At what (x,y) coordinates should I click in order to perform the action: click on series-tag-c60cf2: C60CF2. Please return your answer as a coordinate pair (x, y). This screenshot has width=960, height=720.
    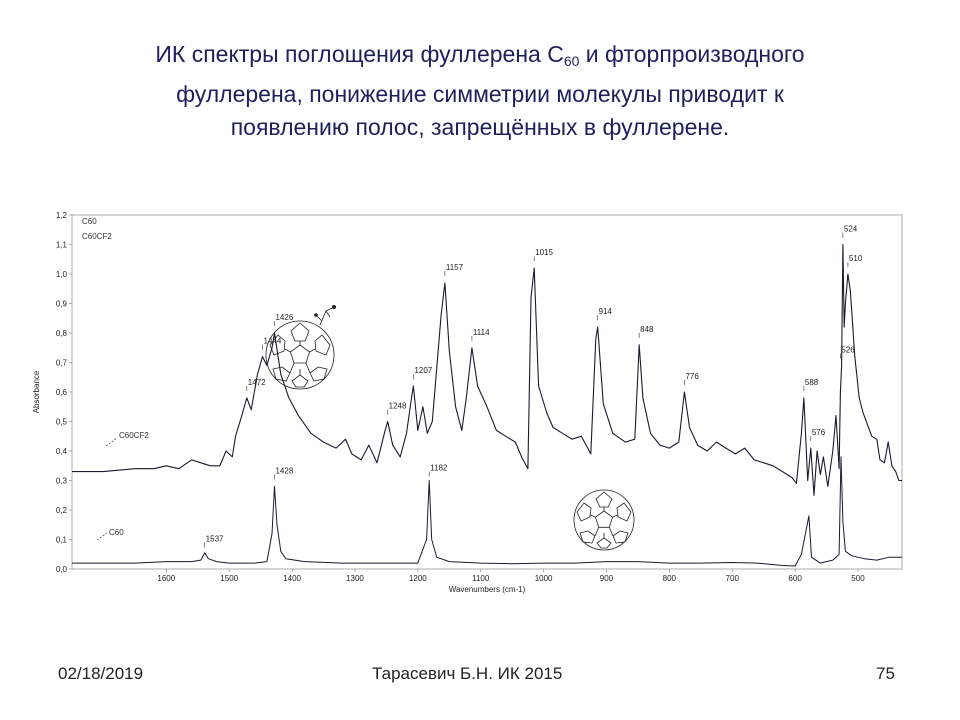
    Looking at the image, I should click on (134, 435).